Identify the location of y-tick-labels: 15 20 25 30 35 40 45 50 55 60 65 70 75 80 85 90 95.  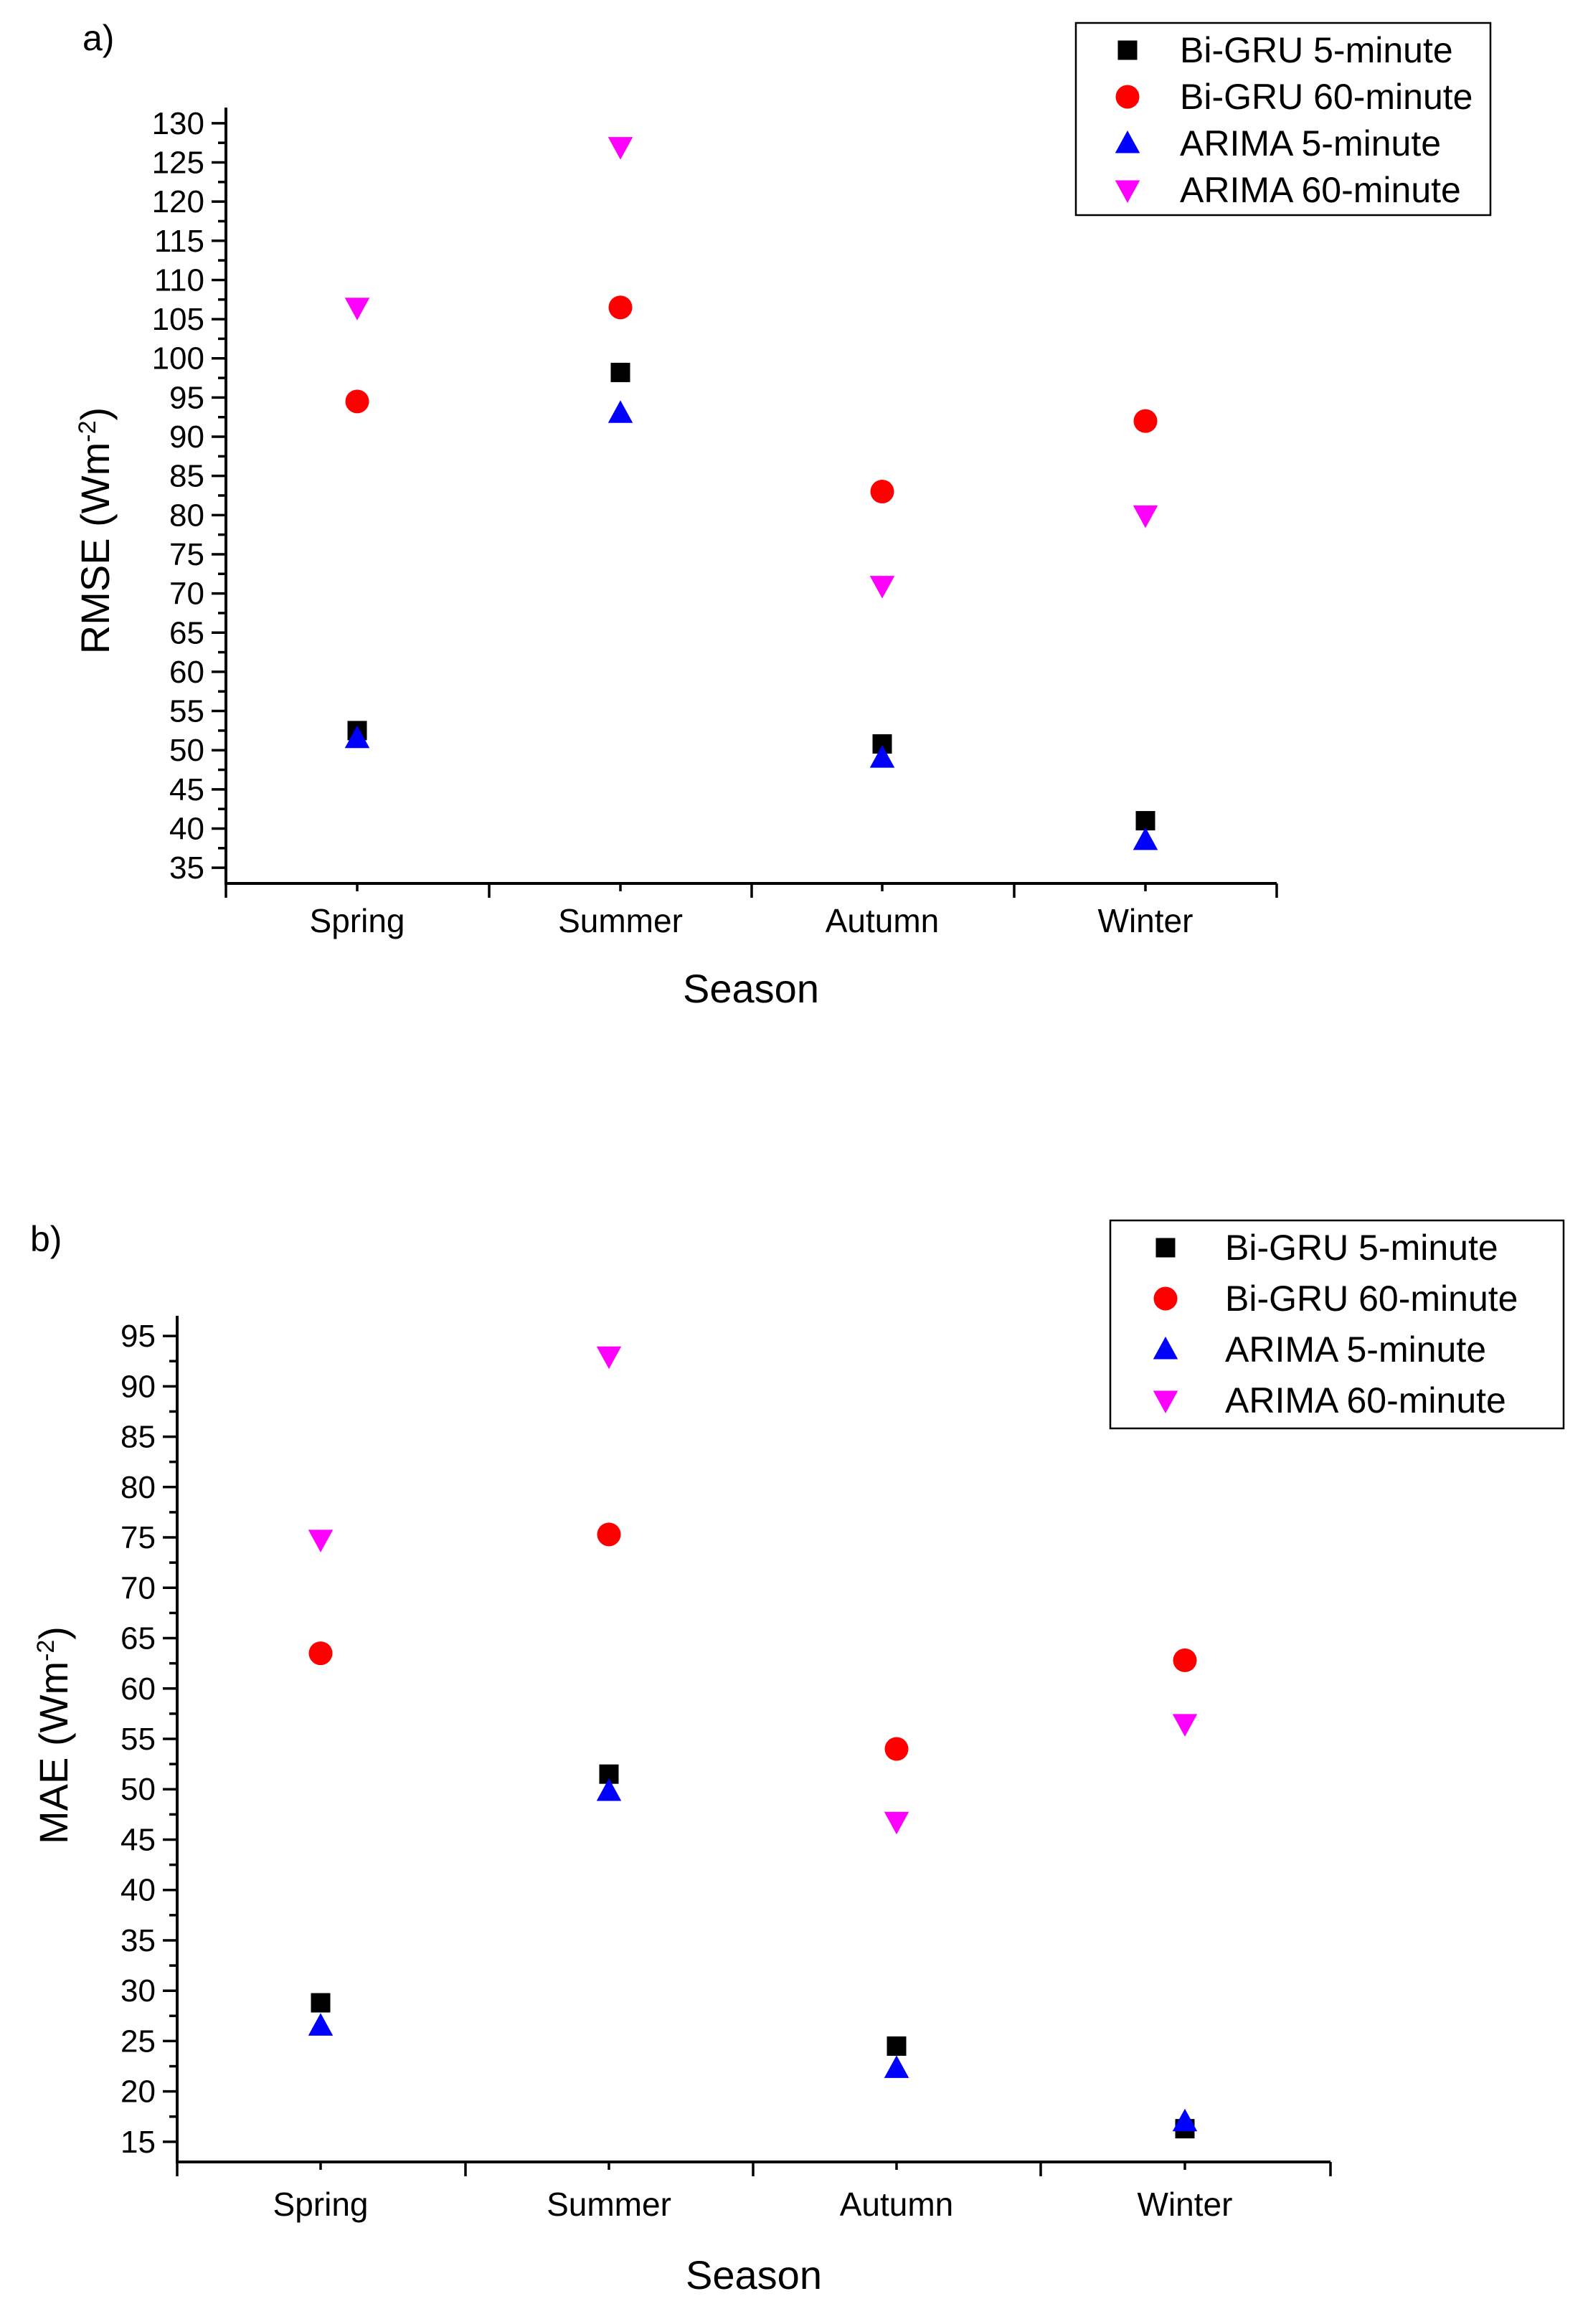
(138, 1740).